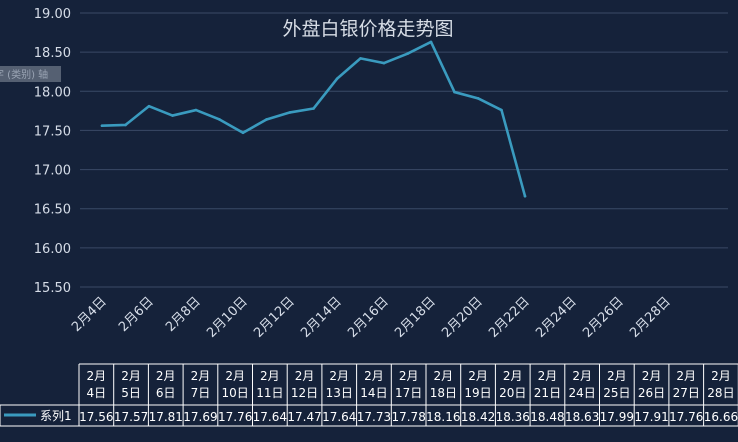 The image size is (738, 442). What do you see at coordinates (304, 384) in the screenshot?
I see `table-header-cell: 2月 12日` at bounding box center [304, 384].